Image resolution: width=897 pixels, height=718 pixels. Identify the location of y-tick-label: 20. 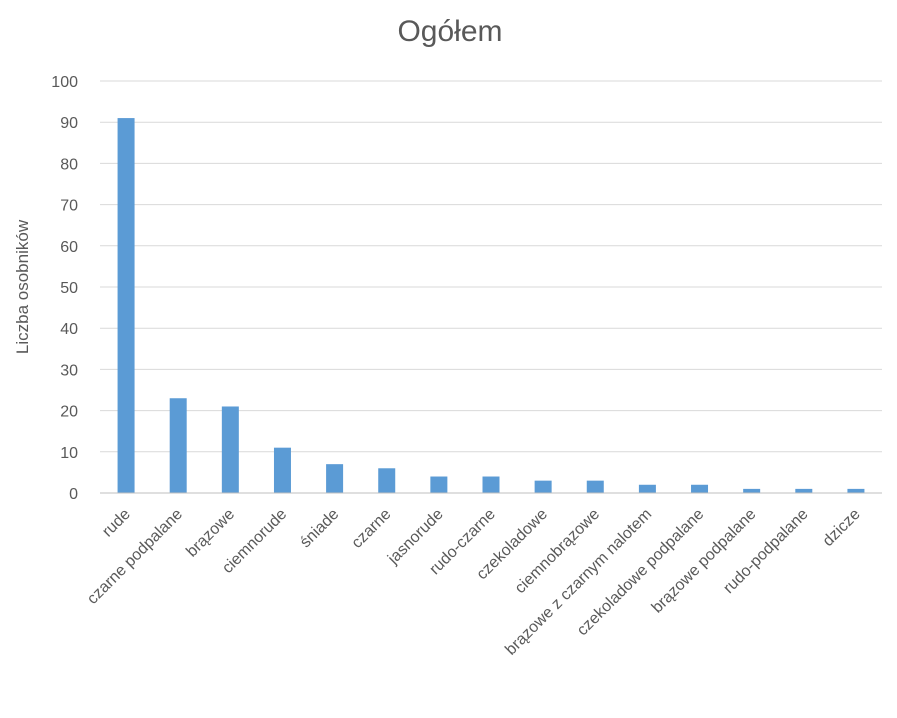
(69, 412).